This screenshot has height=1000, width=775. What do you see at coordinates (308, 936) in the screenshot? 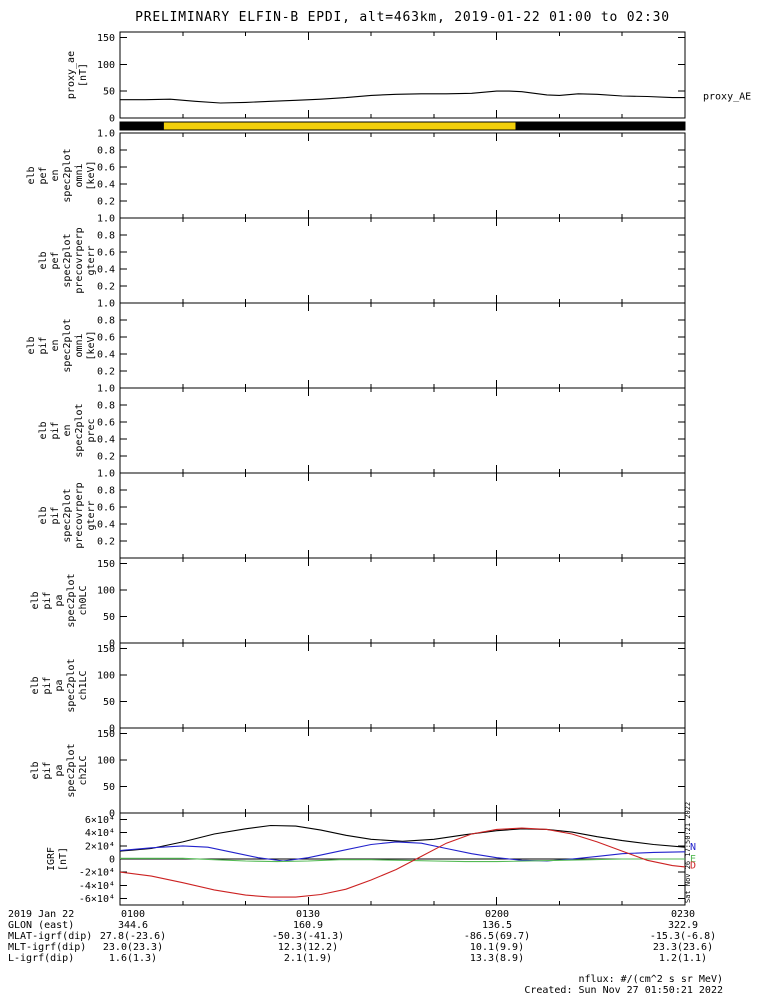
I see `coord-row-1-value-1: -50.3(-41.3)` at bounding box center [308, 936].